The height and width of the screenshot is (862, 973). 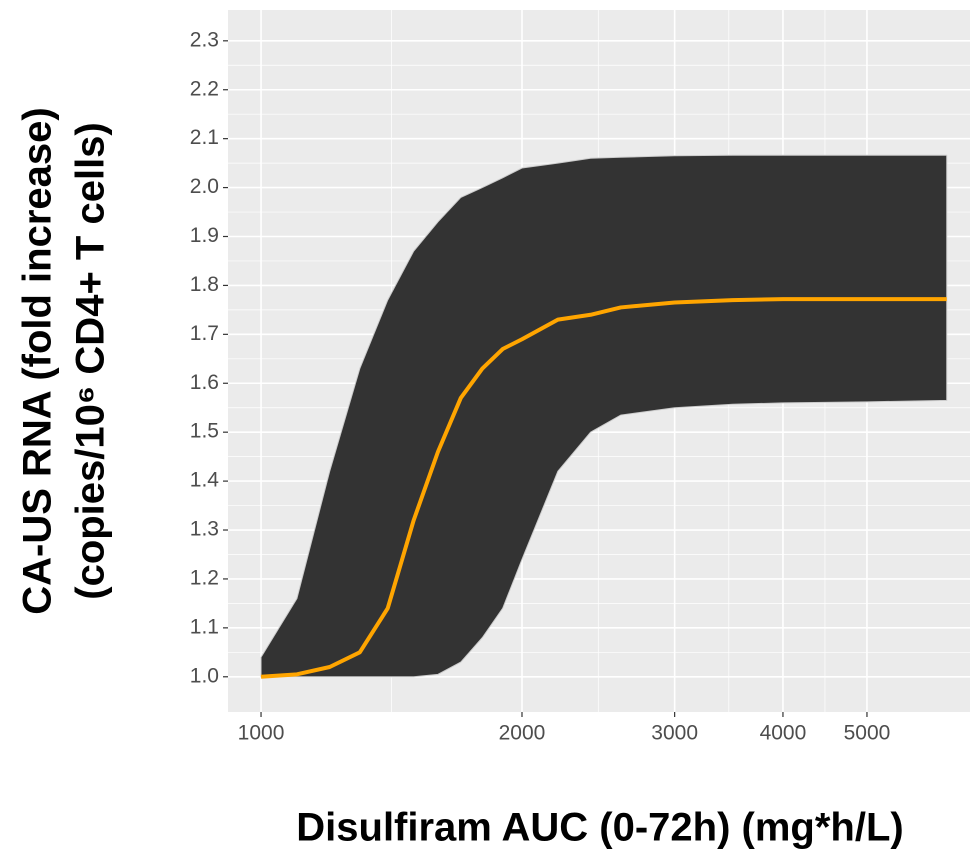 What do you see at coordinates (204, 333) in the screenshot?
I see `y-tick-label: 1.7` at bounding box center [204, 333].